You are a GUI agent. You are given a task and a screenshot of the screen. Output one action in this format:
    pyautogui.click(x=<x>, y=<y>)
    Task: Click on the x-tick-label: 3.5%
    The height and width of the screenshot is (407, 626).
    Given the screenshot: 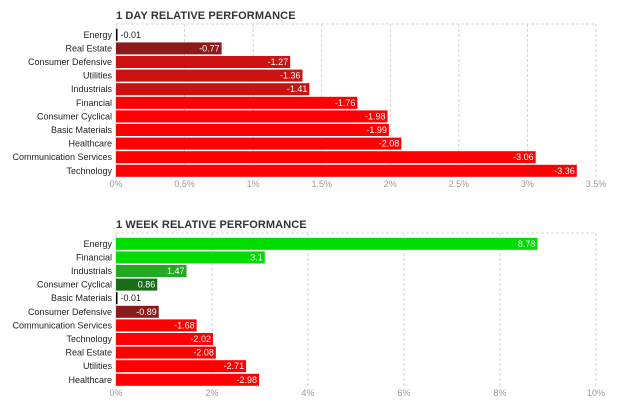 What is the action you would take?
    pyautogui.click(x=596, y=184)
    